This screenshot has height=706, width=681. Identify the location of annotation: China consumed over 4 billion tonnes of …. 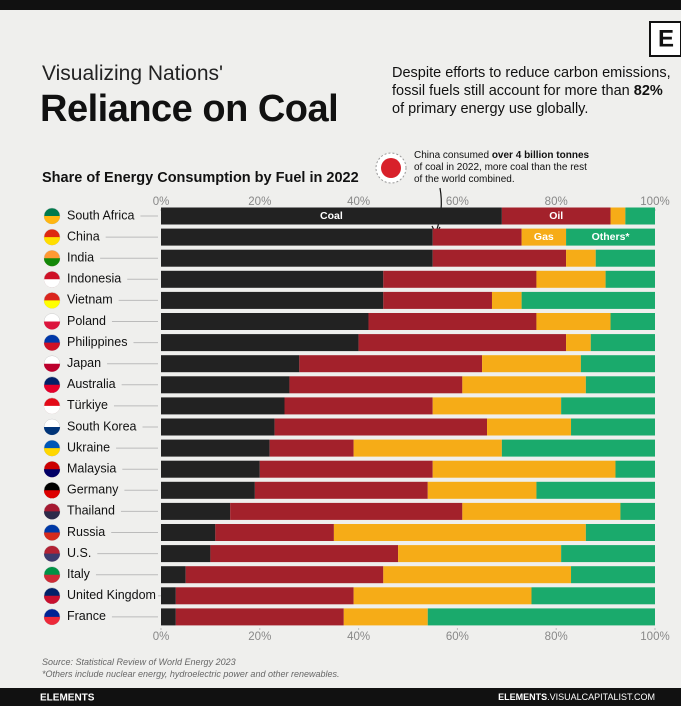
(504, 168).